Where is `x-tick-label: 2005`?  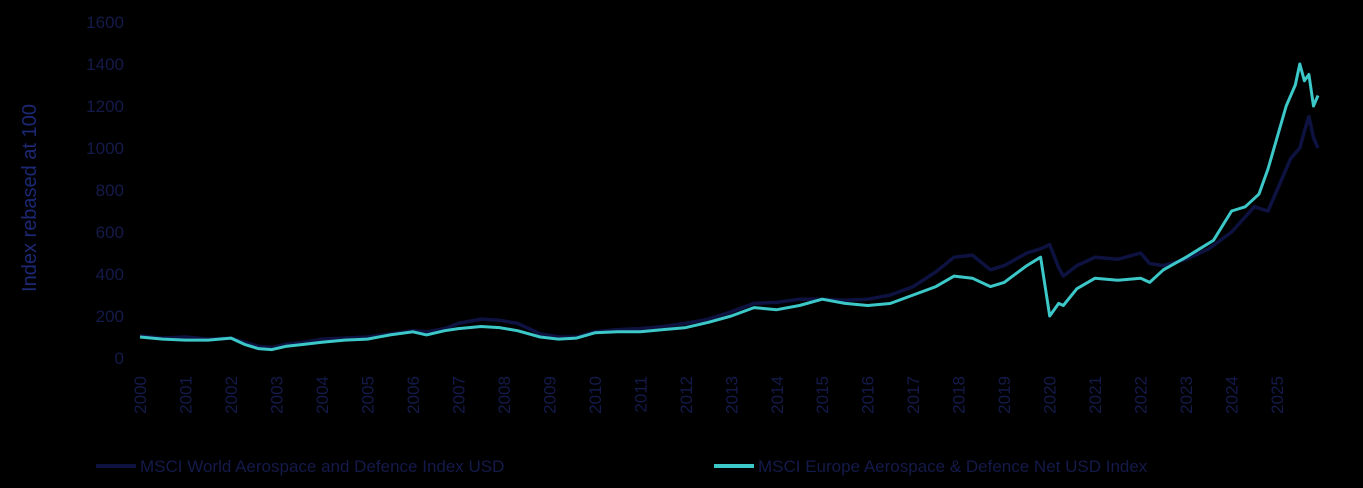 x-tick-label: 2005 is located at coordinates (367, 395).